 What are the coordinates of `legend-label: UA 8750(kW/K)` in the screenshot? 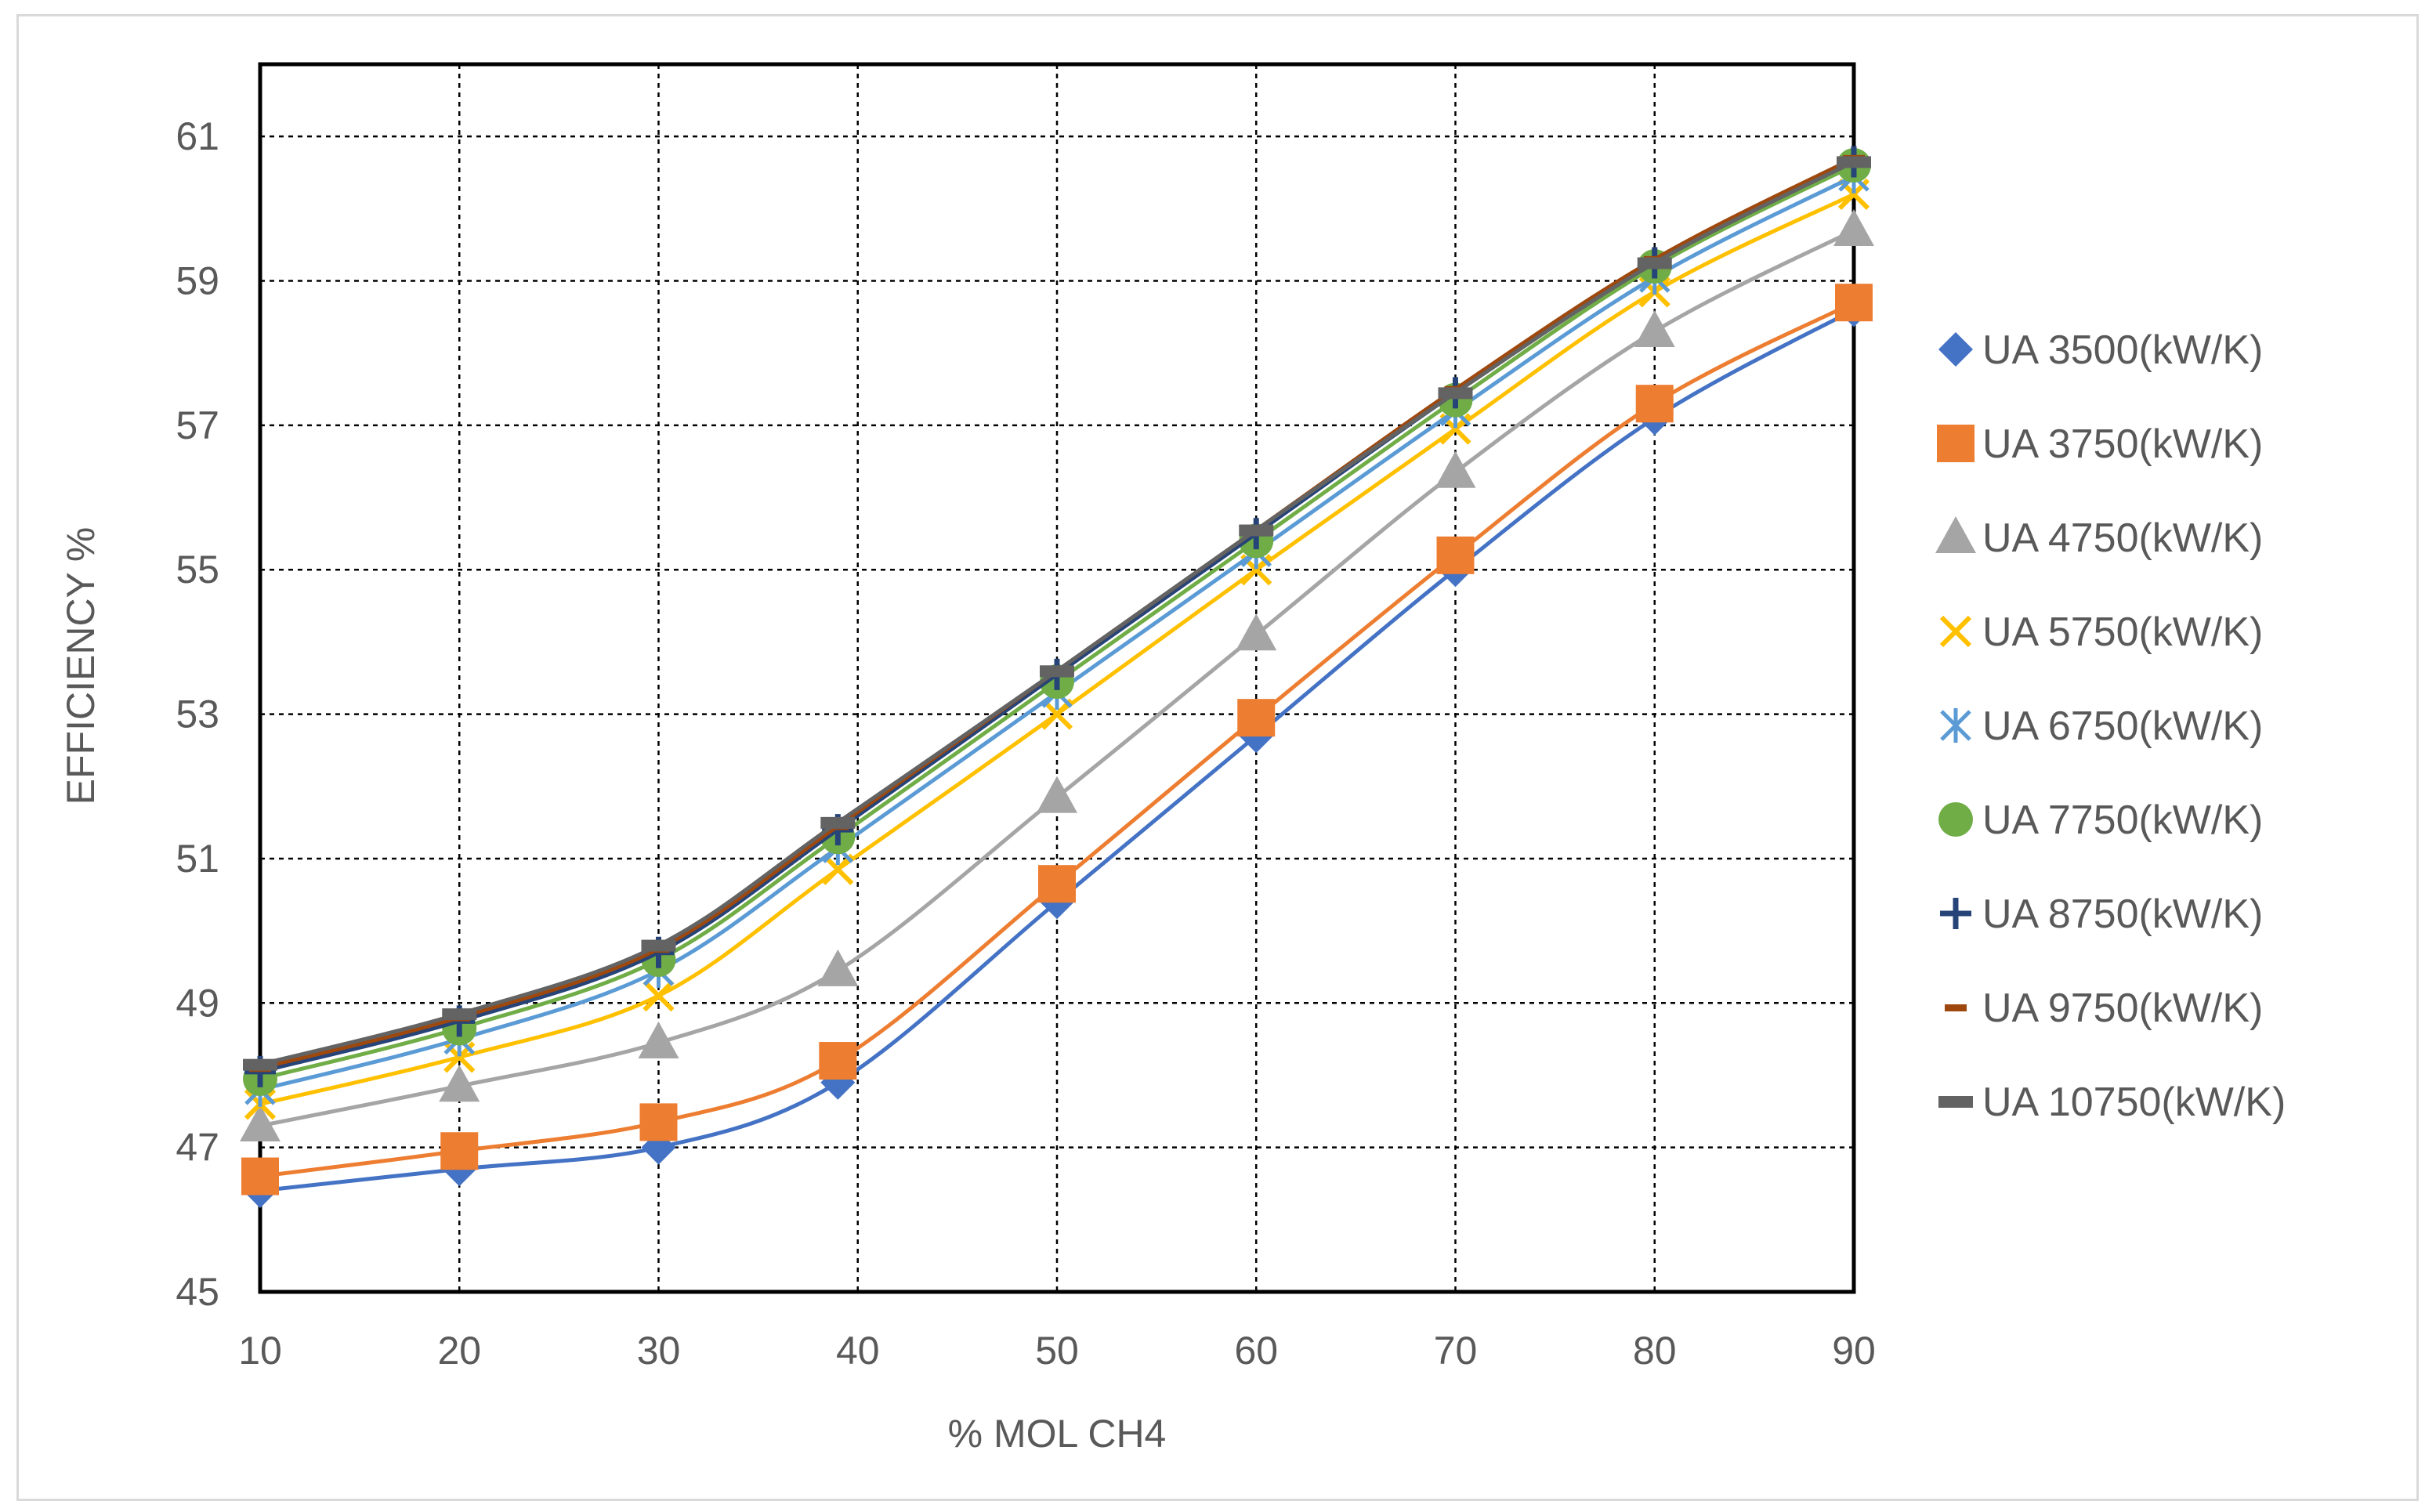 It's located at (2122, 915).